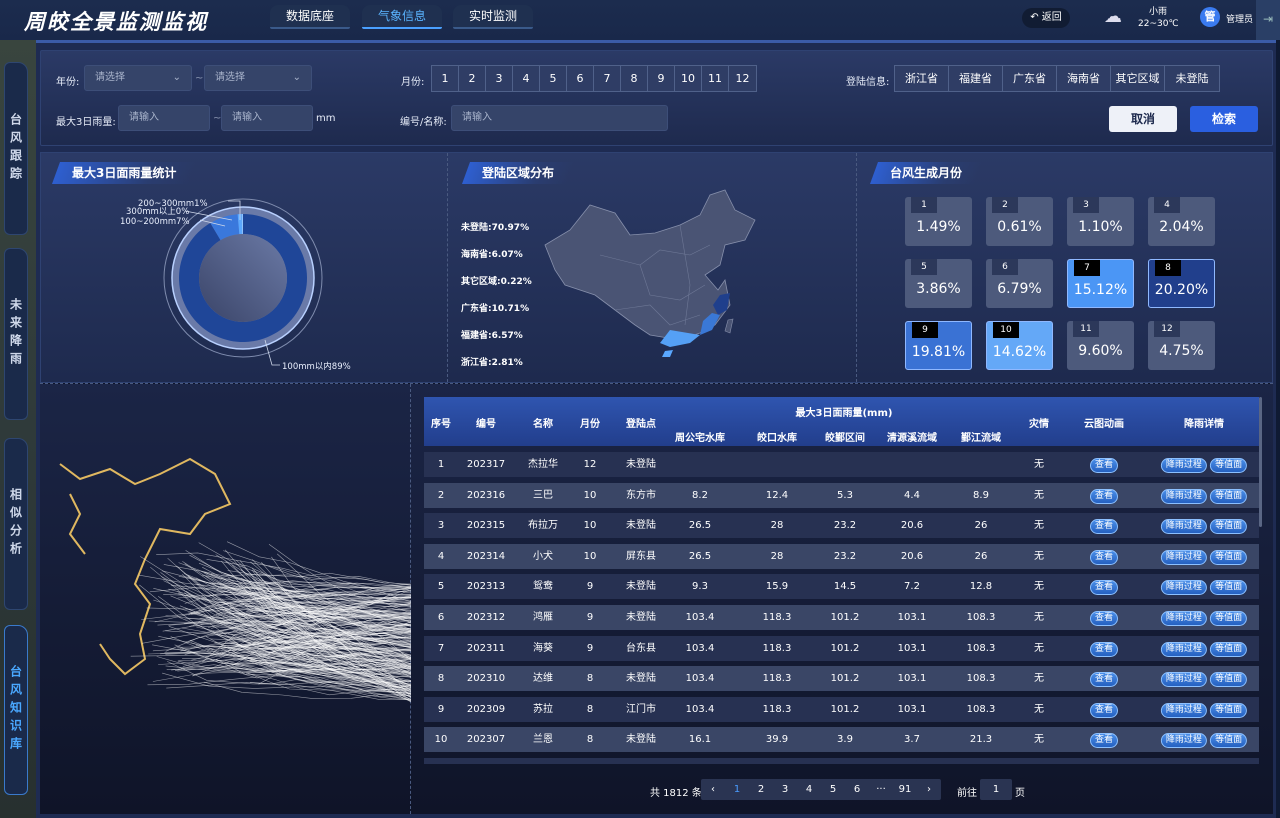 This screenshot has height=818, width=1280. Describe the element at coordinates (1138, 78) in the screenshot. I see `landing-option: 其它区域` at that location.